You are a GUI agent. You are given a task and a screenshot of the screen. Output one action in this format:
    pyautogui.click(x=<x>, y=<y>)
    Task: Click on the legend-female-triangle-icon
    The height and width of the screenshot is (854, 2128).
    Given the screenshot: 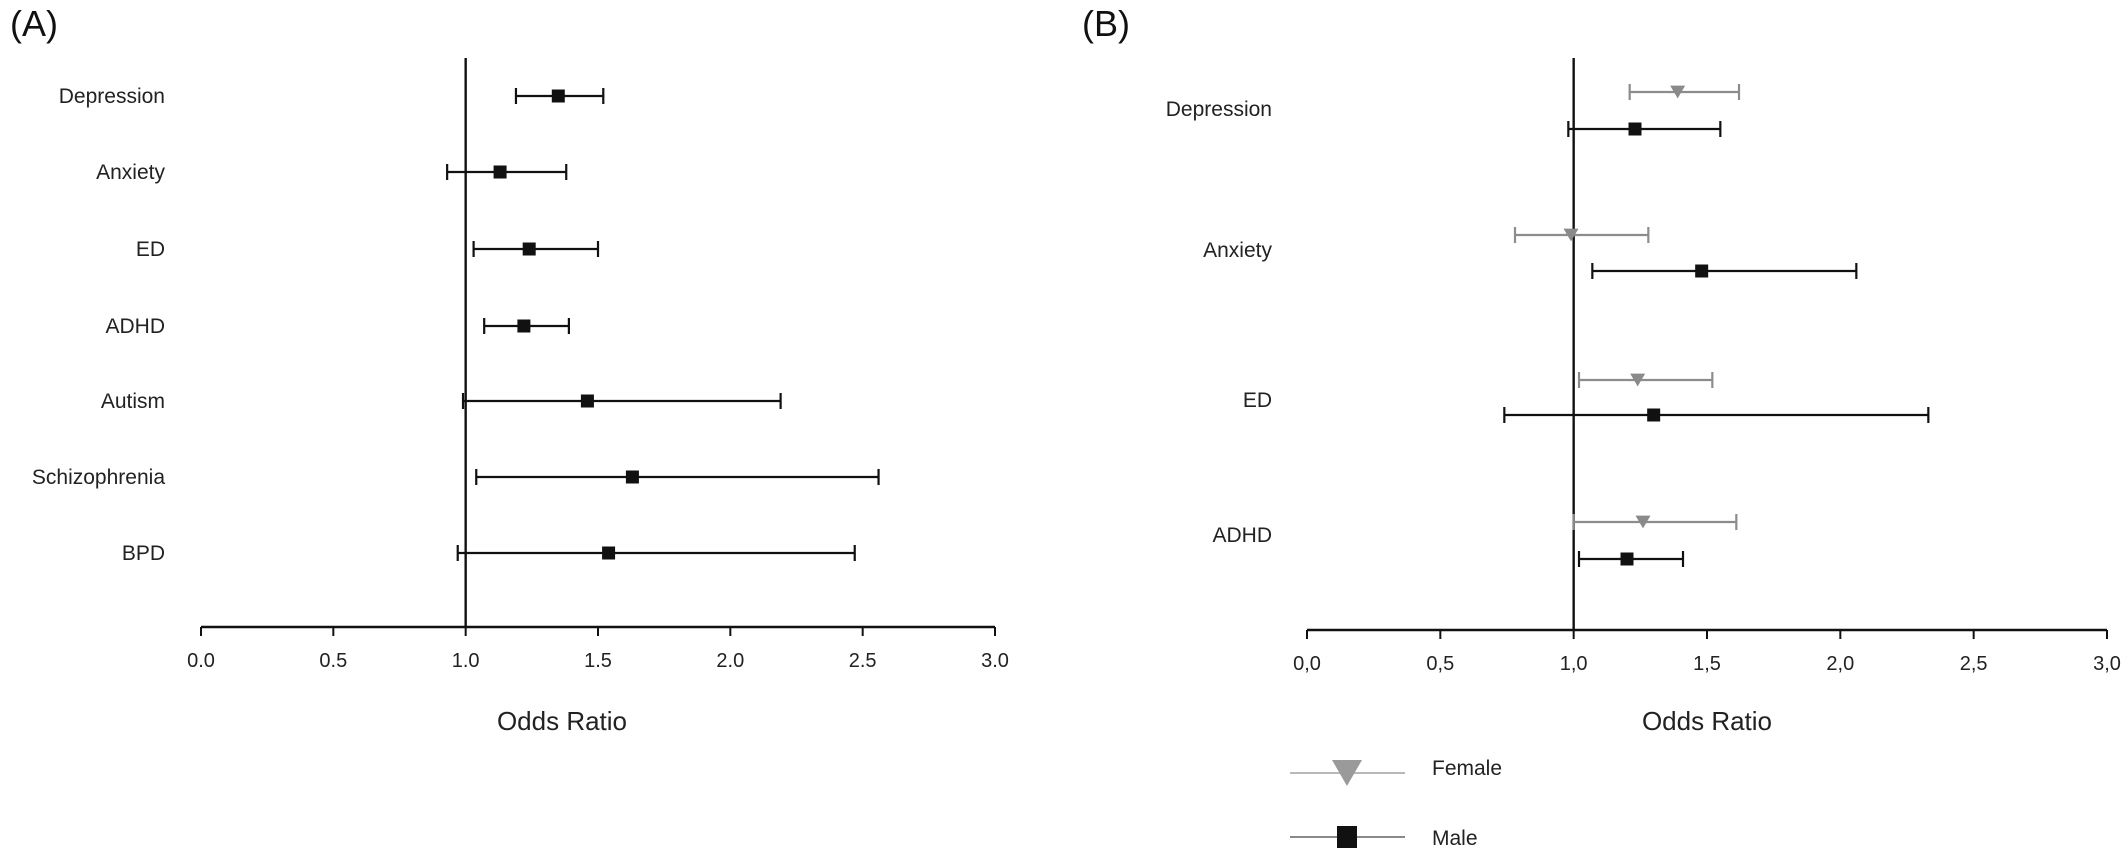 What is the action you would take?
    pyautogui.click(x=1347, y=773)
    